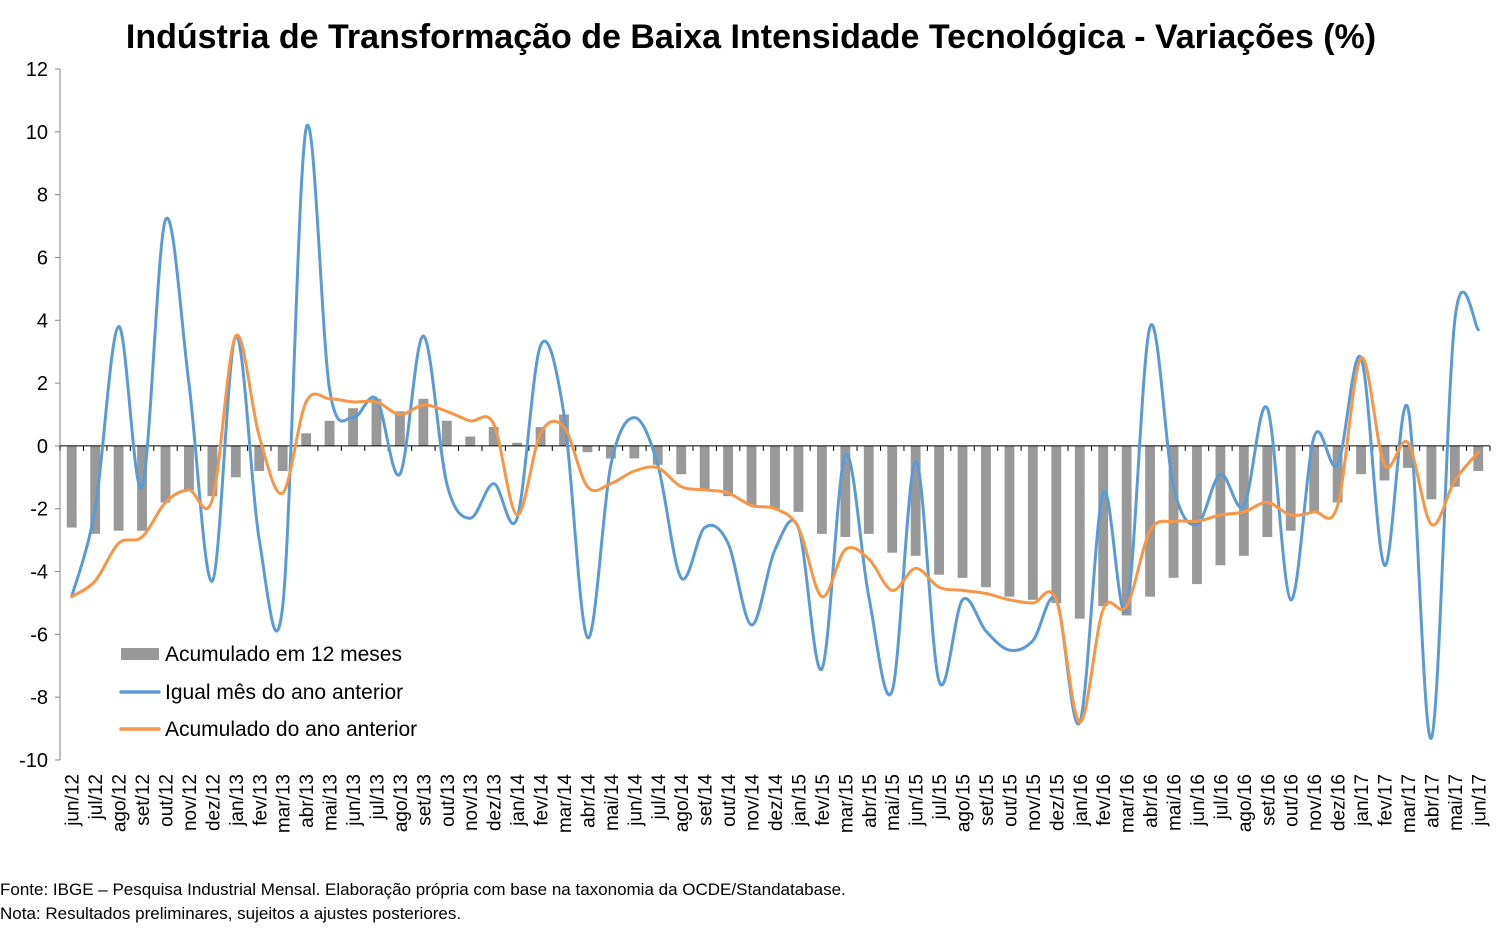 The width and height of the screenshot is (1502, 929). I want to click on y-tick-label: 0, so click(42, 447).